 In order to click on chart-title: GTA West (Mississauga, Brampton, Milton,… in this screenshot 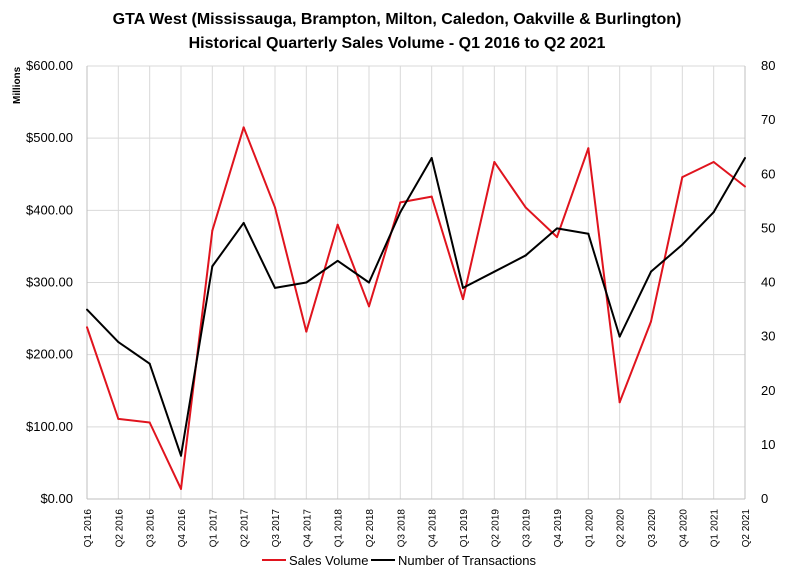, I will do `click(397, 19)`.